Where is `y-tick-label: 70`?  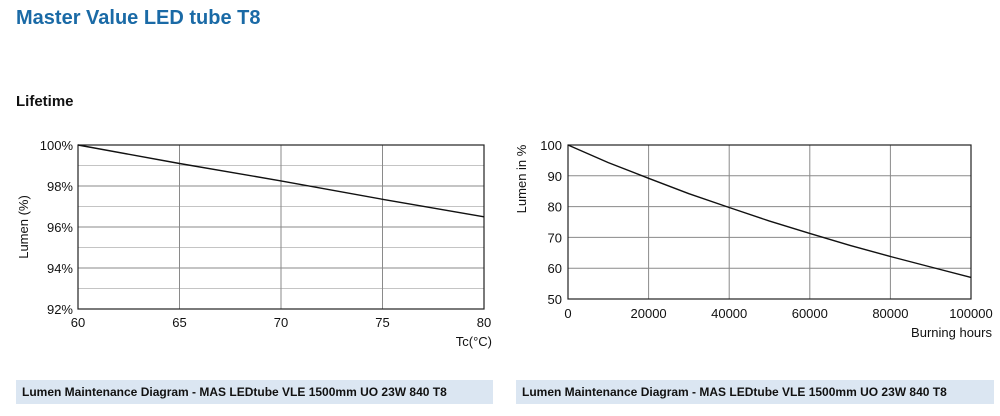
y-tick-label: 70 is located at coordinates (555, 237).